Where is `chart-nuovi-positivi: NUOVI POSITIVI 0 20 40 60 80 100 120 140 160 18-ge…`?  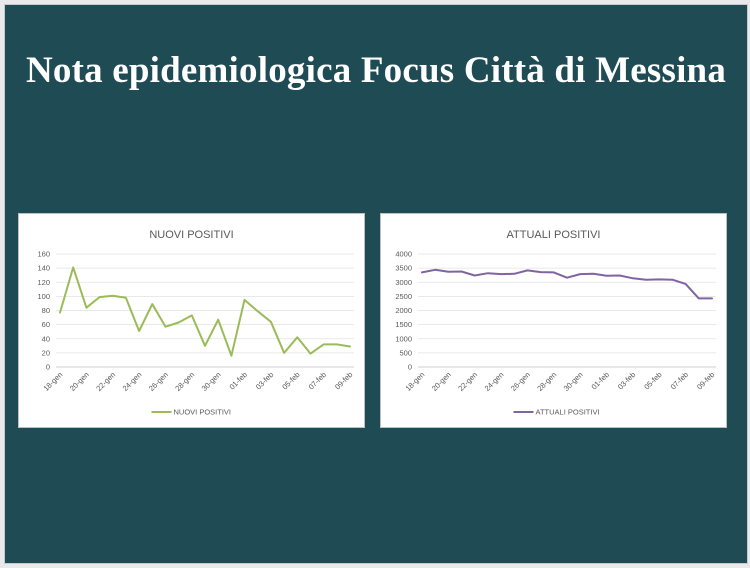 chart-nuovi-positivi: NUOVI POSITIVI 0 20 40 60 80 100 120 140 160 18-ge… is located at coordinates (195, 323).